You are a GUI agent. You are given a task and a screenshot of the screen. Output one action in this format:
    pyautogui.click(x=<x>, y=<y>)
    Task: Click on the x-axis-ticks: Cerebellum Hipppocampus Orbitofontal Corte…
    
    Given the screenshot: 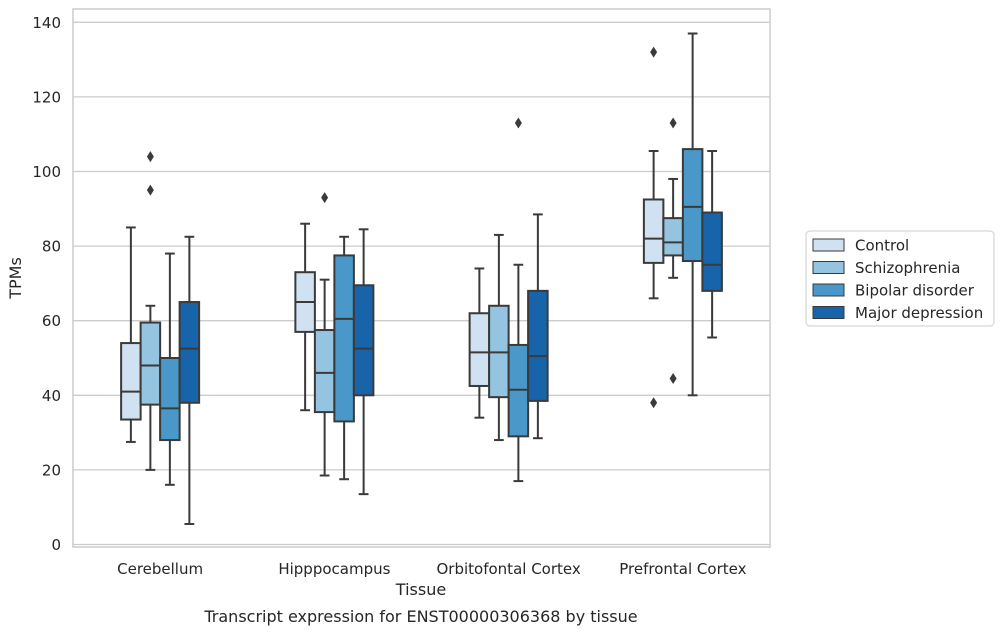 What is the action you would take?
    pyautogui.click(x=431, y=569)
    